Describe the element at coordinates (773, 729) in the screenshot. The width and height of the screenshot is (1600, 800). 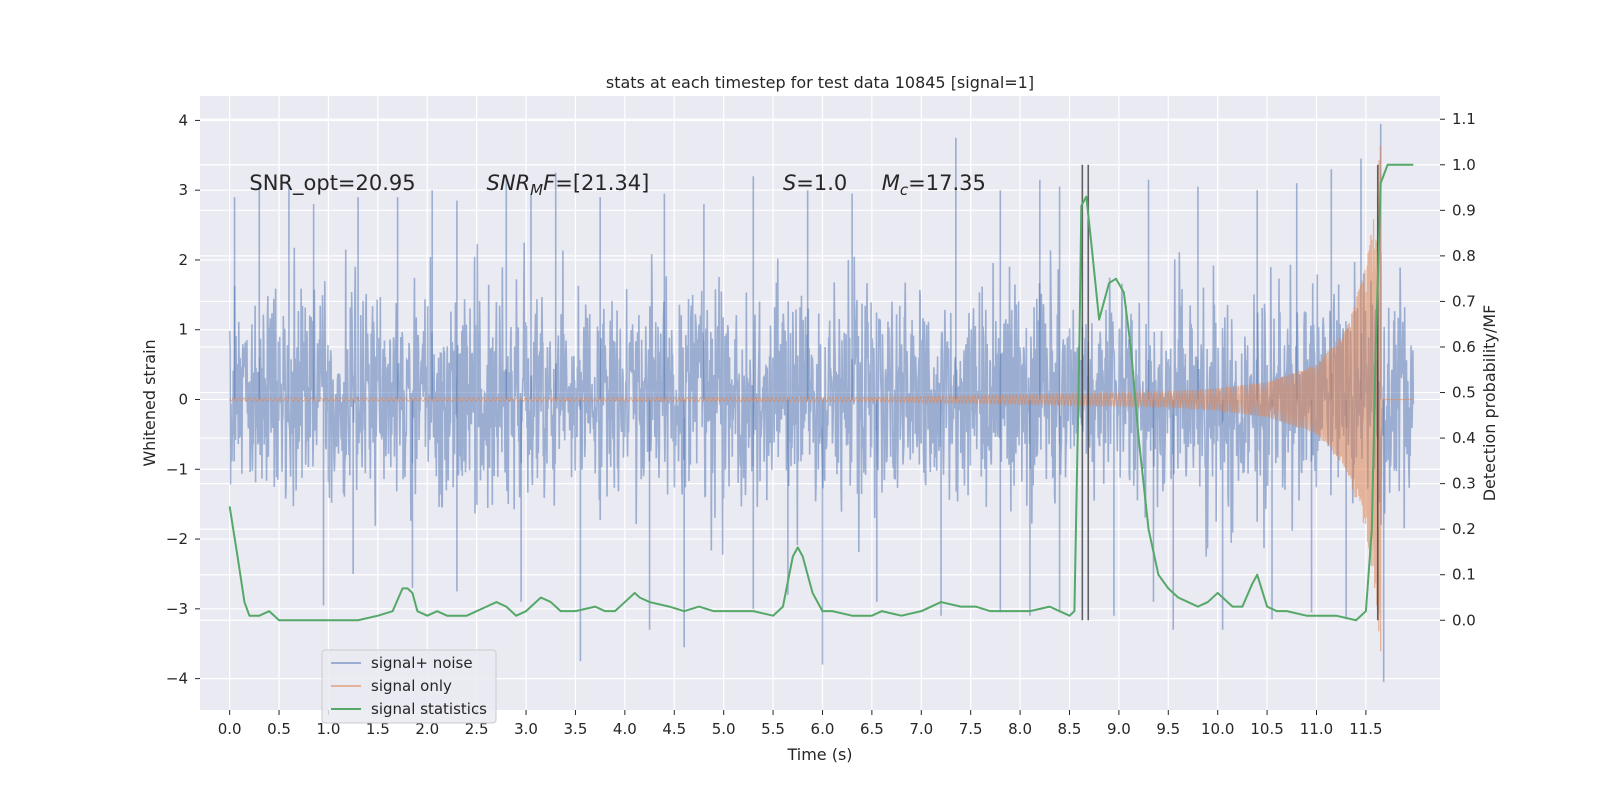
I see `x-tick-label: 5.5` at that location.